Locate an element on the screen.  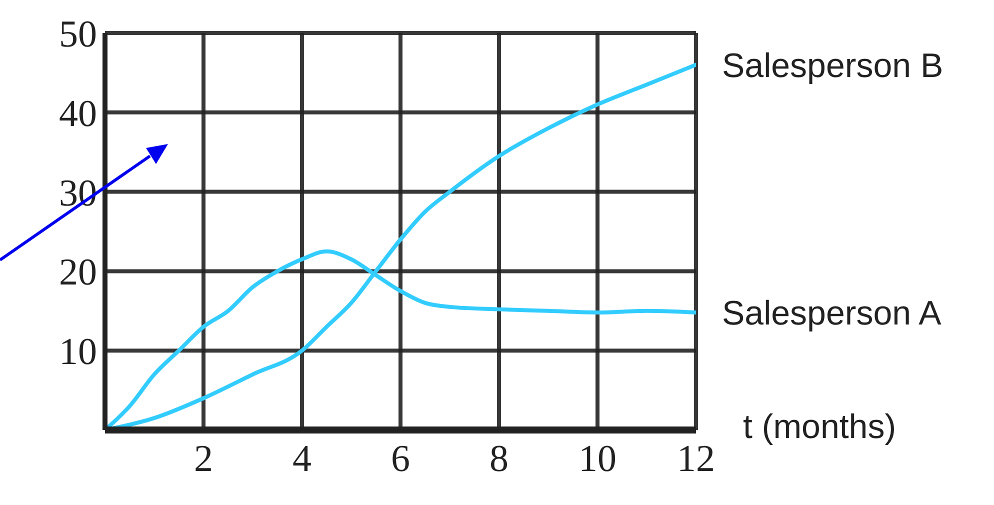
y-tick-label: 50 is located at coordinates (78, 34).